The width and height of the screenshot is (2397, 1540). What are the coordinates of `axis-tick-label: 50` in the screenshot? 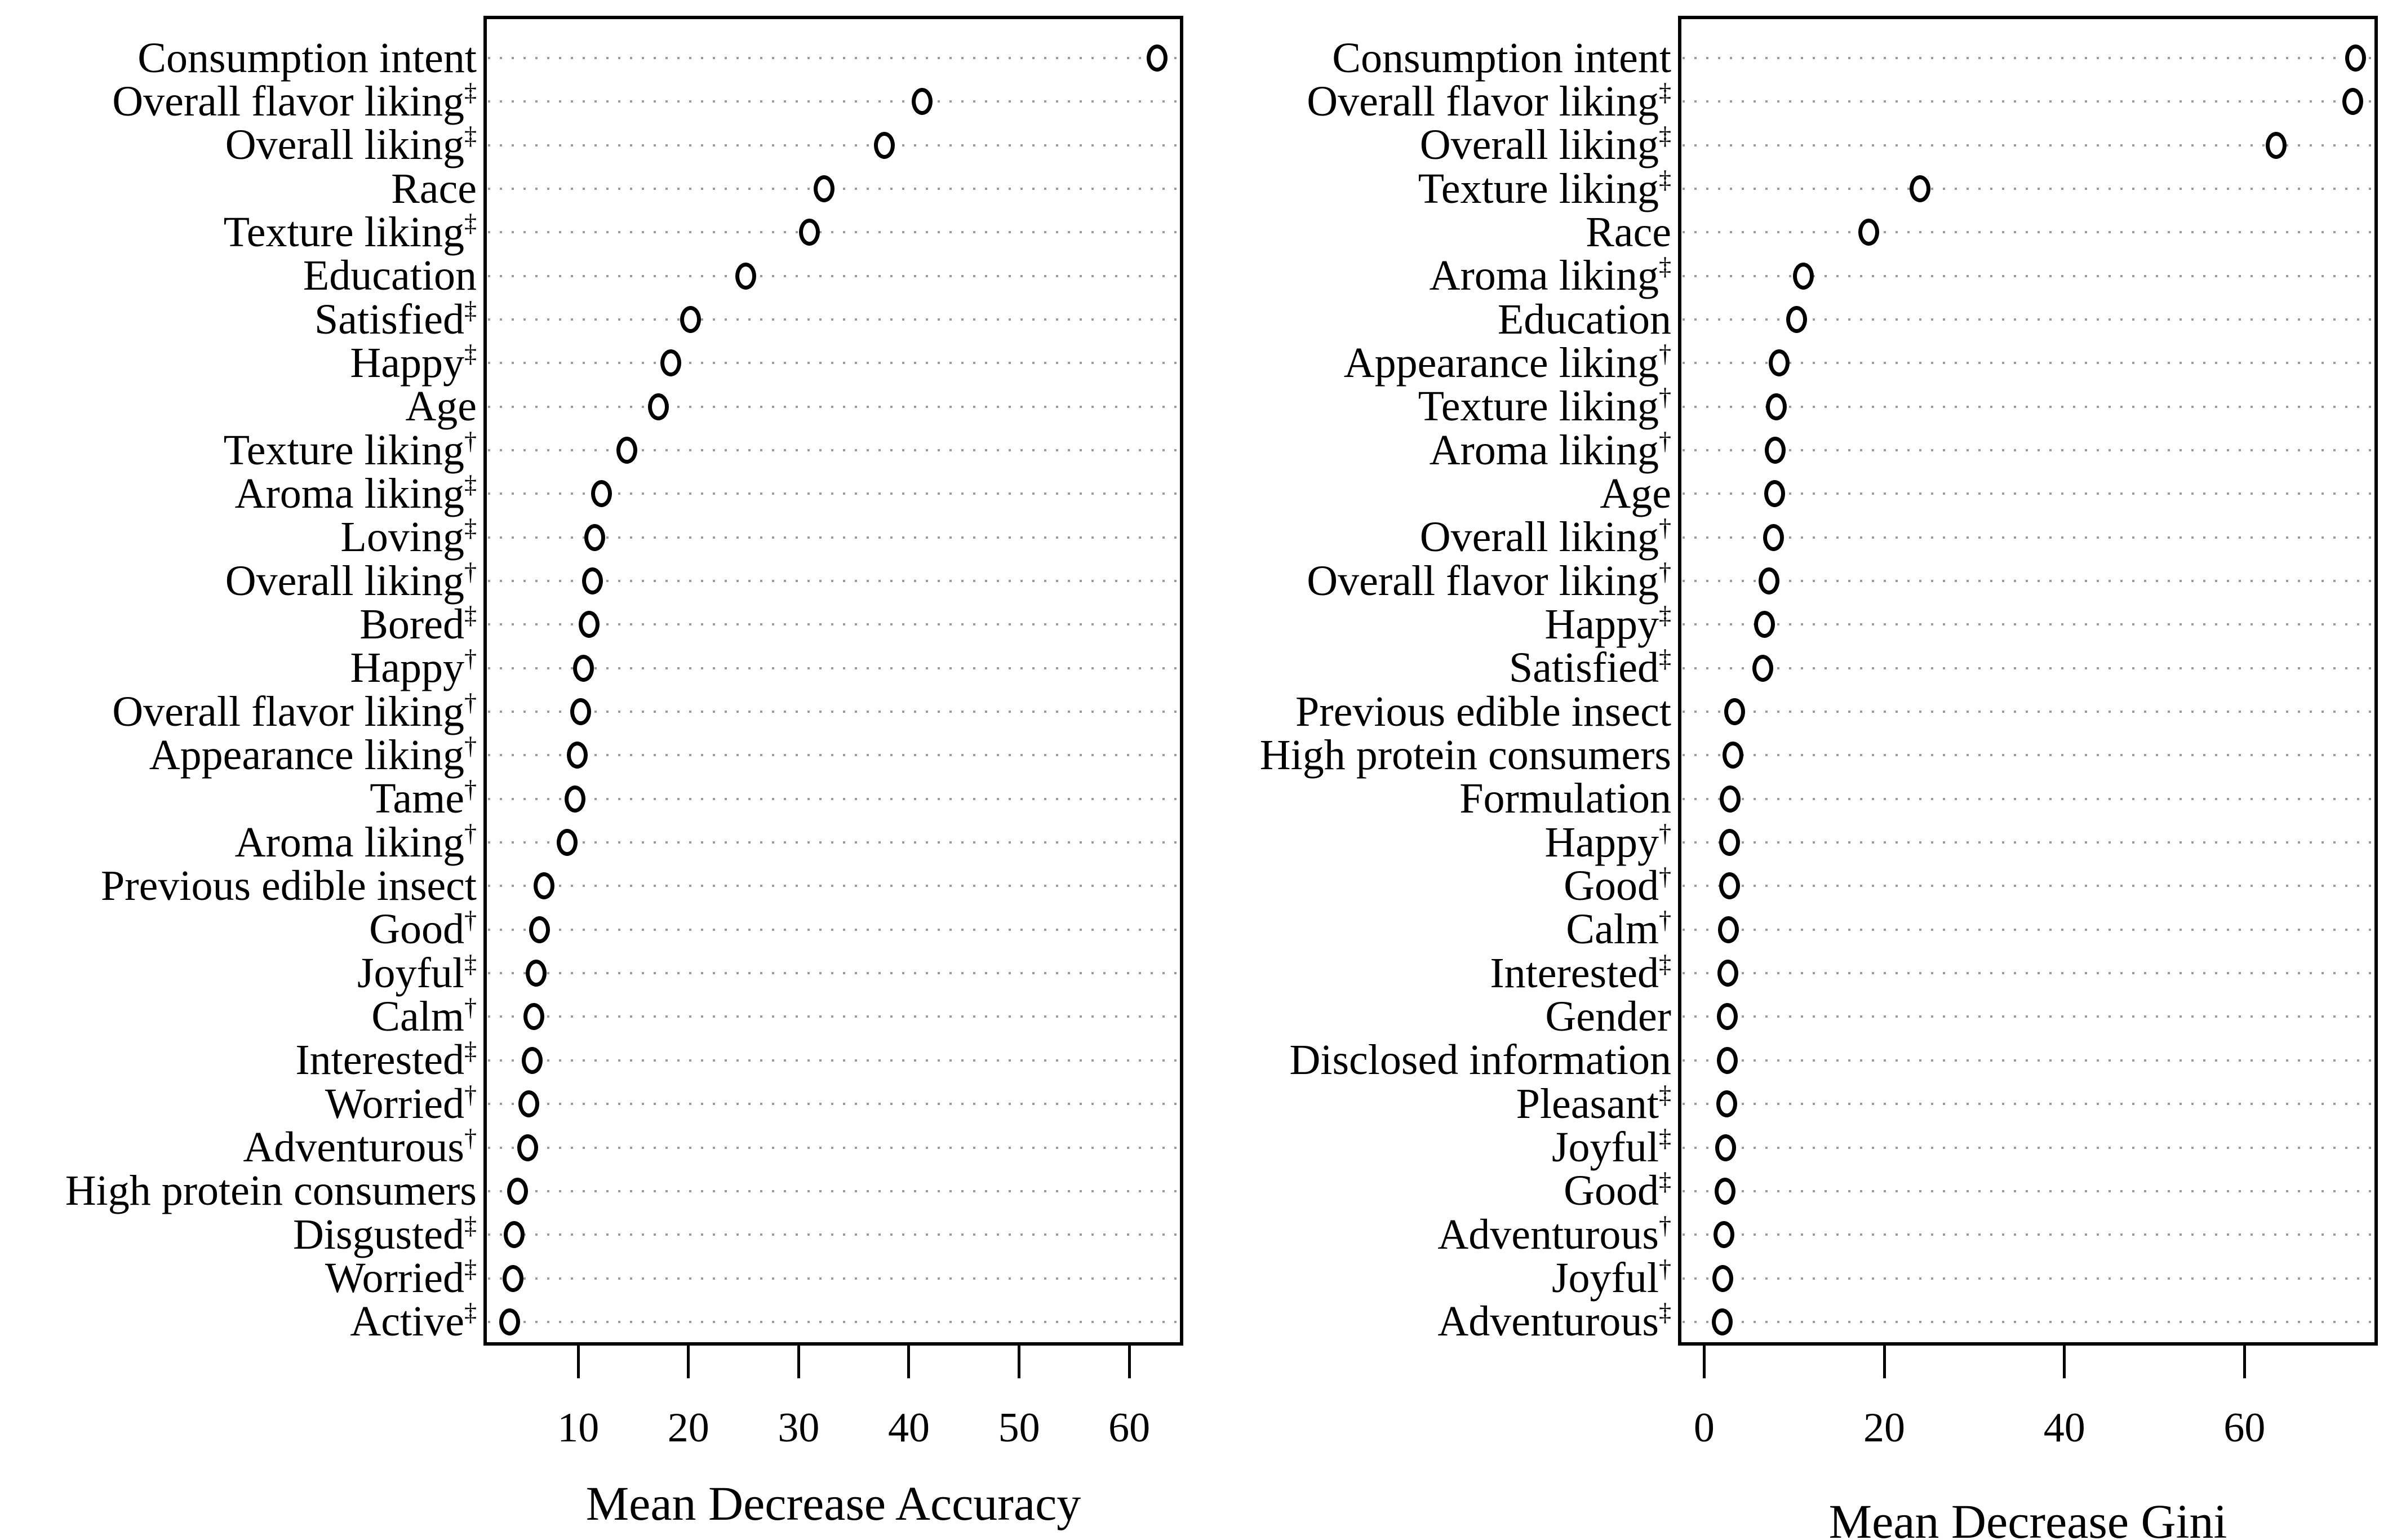 It's located at (1019, 1428).